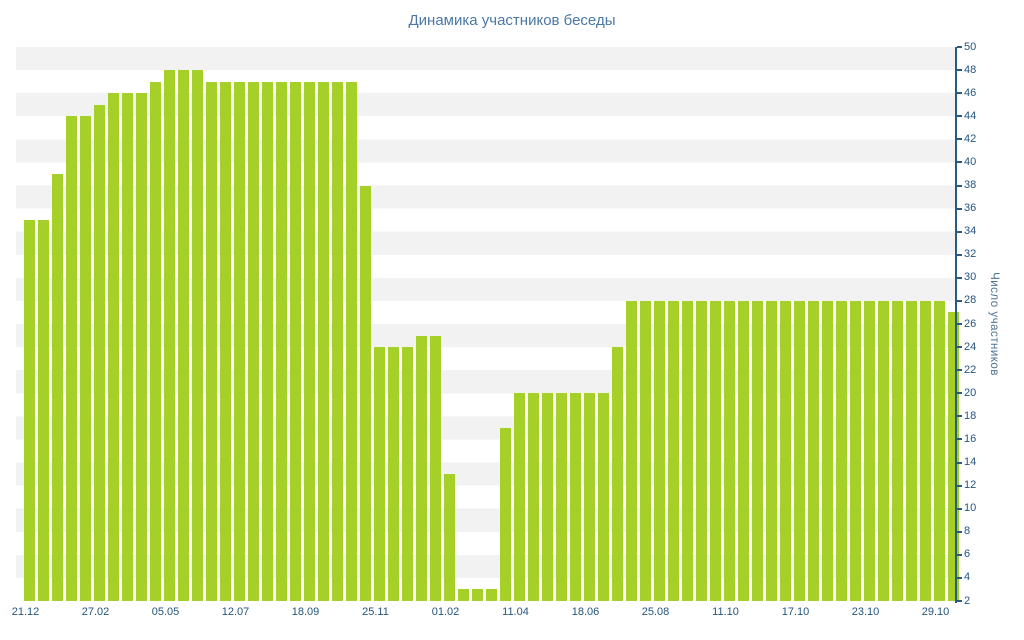 The image size is (1024, 640). What do you see at coordinates (970, 508) in the screenshot?
I see `y-tick-label: 10` at bounding box center [970, 508].